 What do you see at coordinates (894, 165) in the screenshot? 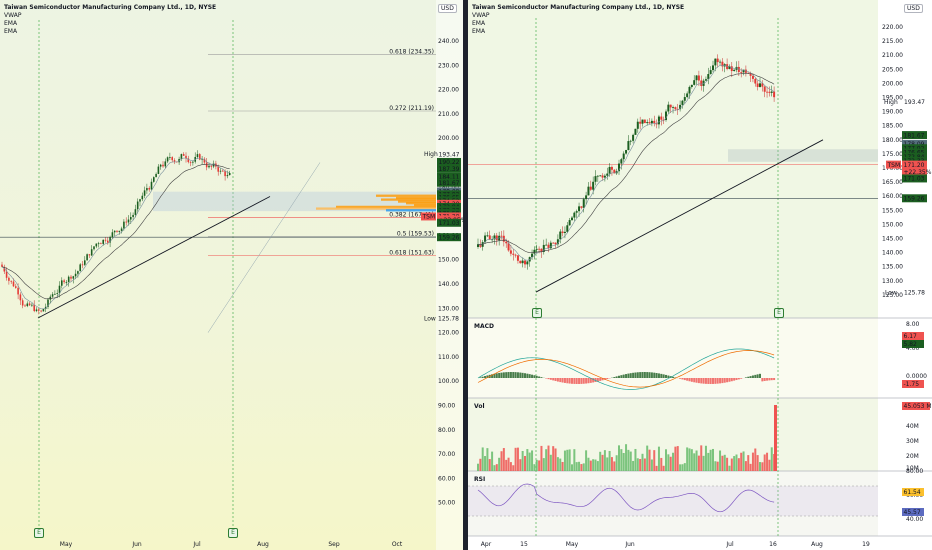
I see `right-symbol-tag: TSM` at bounding box center [894, 165].